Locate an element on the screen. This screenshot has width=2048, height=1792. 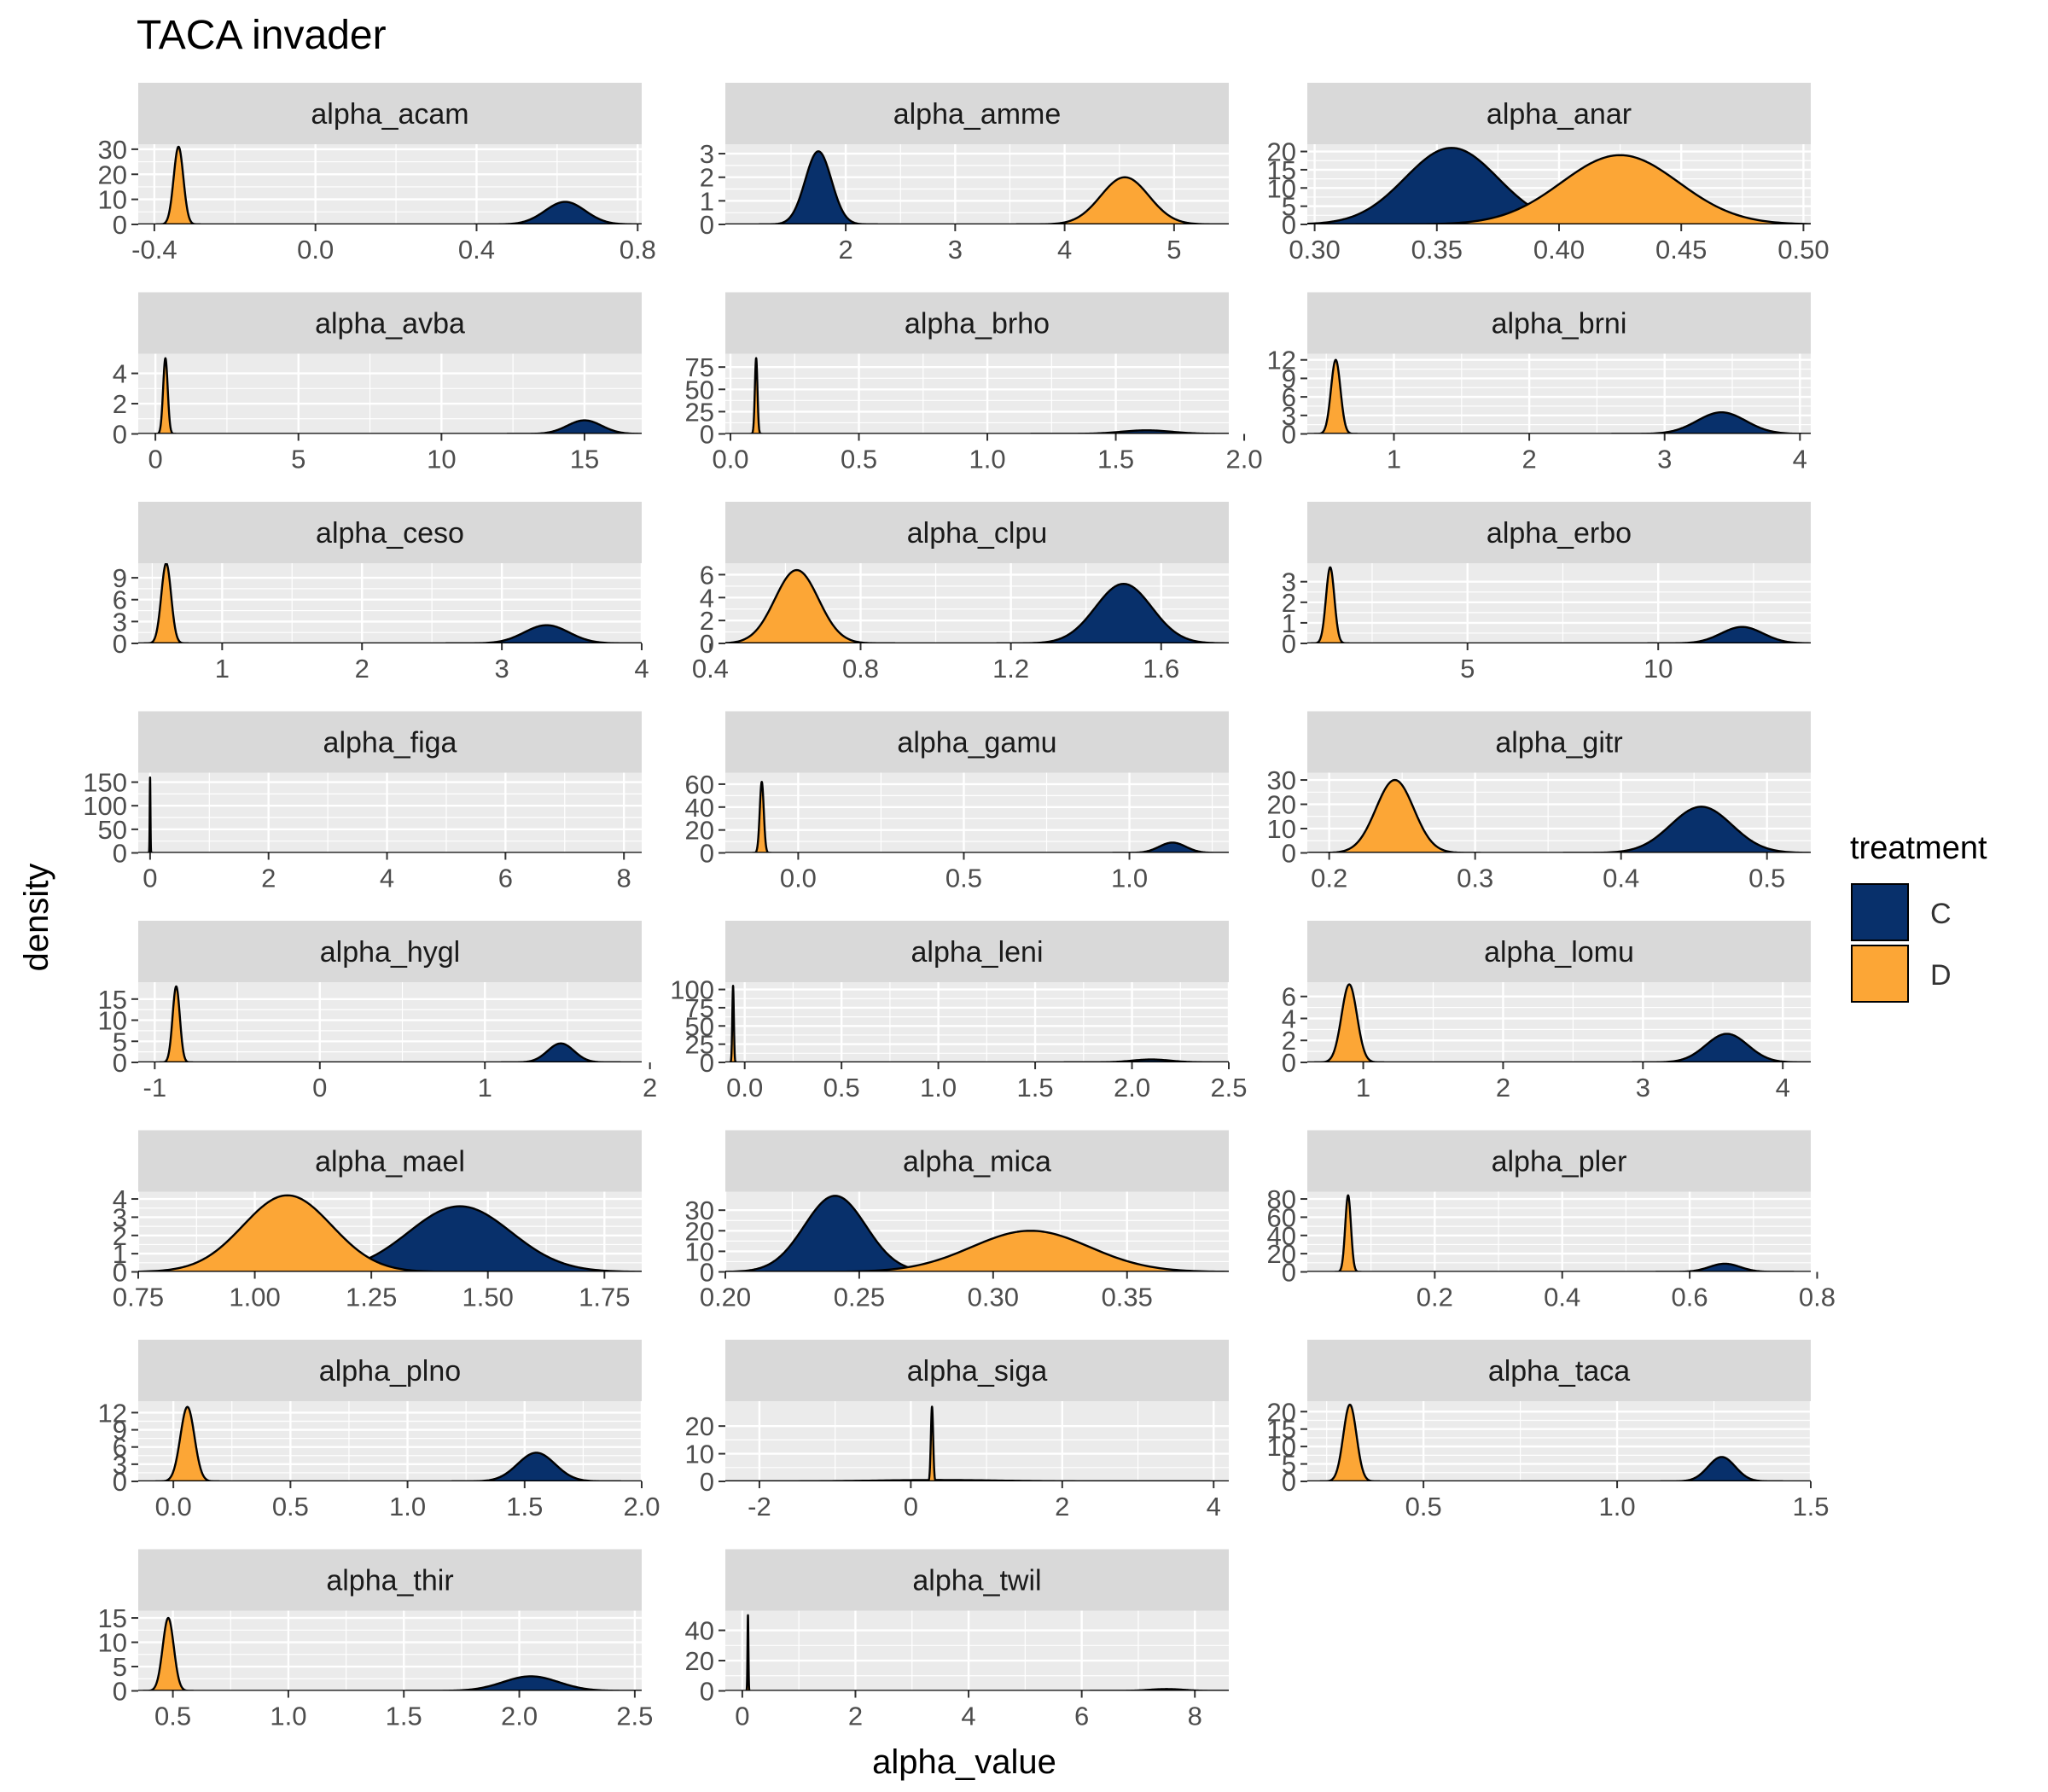
facet-label: alpha_taca is located at coordinates (1559, 1371).